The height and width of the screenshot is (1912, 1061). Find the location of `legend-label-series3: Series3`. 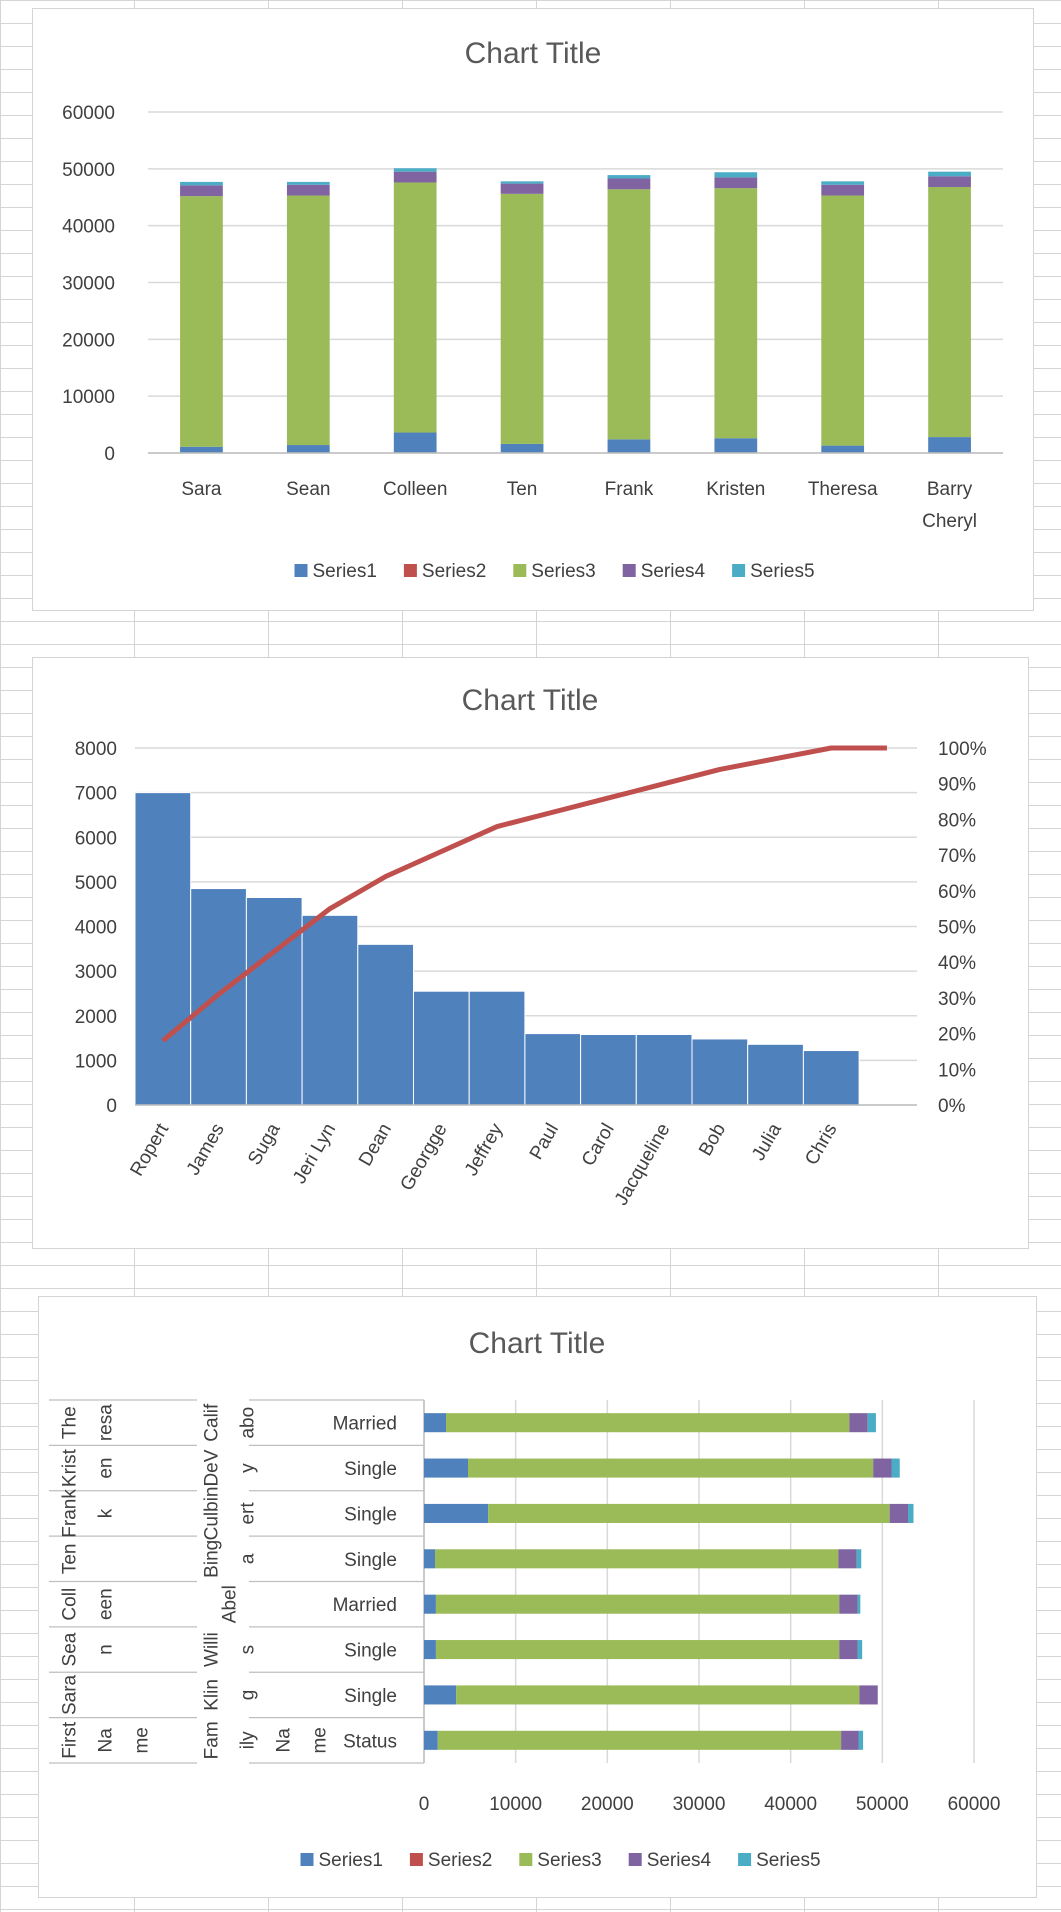

legend-label-series3: Series3 is located at coordinates (563, 571).